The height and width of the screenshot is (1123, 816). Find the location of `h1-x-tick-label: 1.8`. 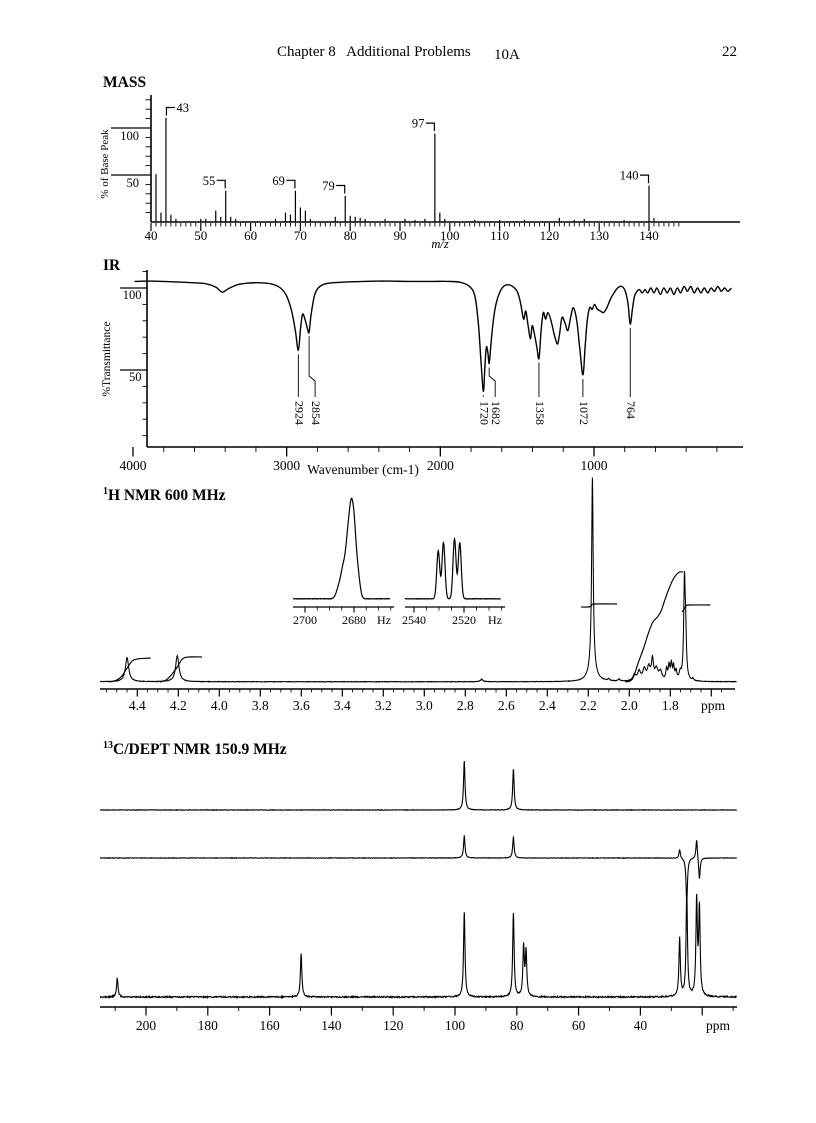

h1-x-tick-label: 1.8 is located at coordinates (670, 705).